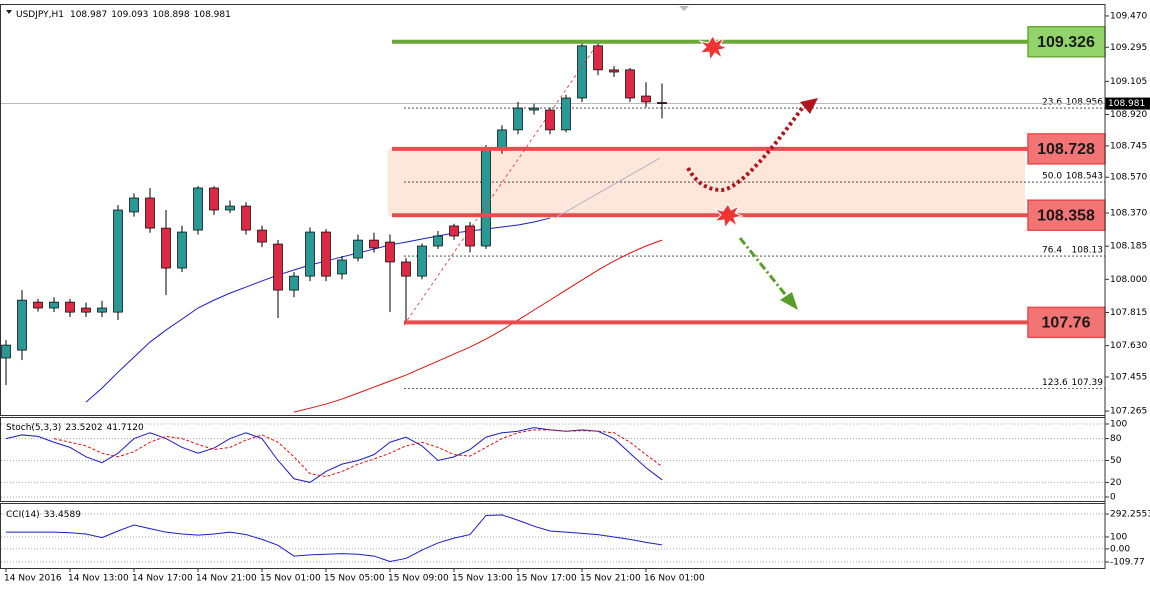 This screenshot has height=589, width=1150. Describe the element at coordinates (1088, 383) in the screenshot. I see `fib-price: 107.39` at that location.